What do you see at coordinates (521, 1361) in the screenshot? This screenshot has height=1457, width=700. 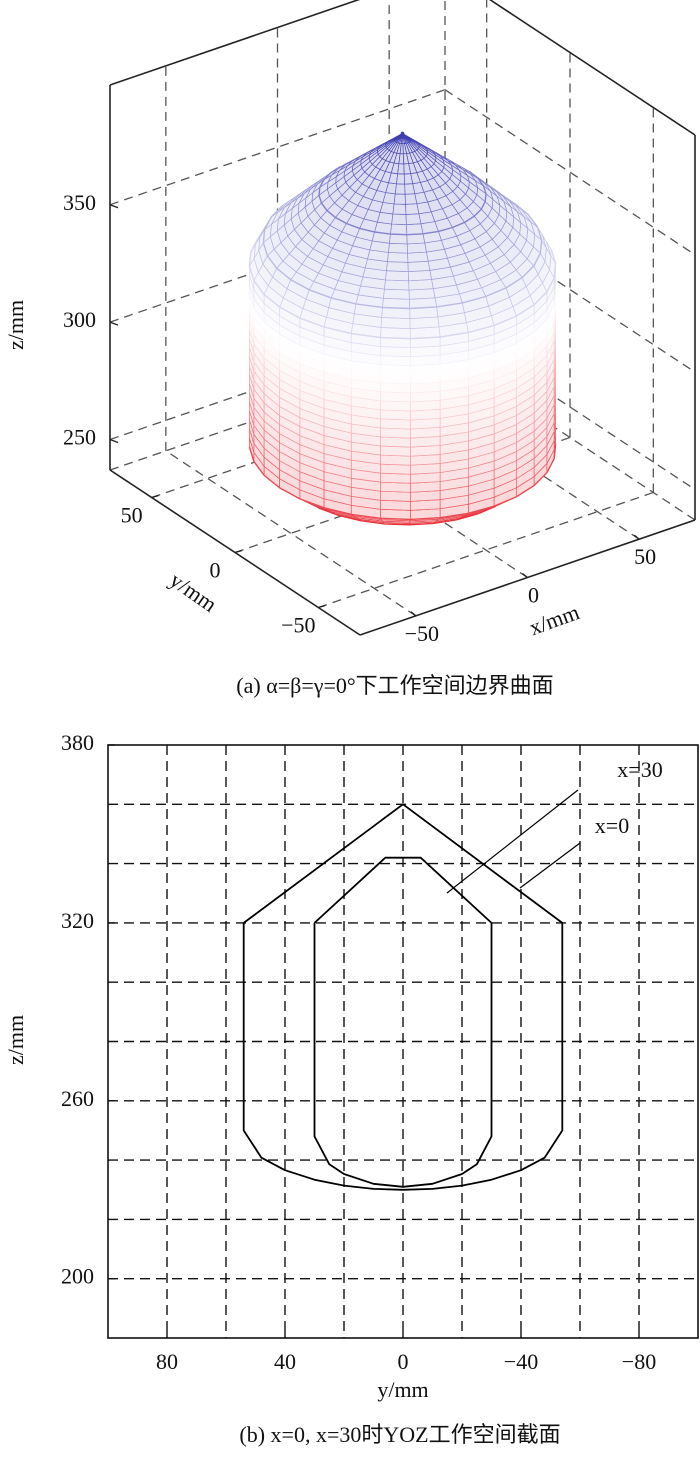 I see `x-tick-label: −40` at bounding box center [521, 1361].